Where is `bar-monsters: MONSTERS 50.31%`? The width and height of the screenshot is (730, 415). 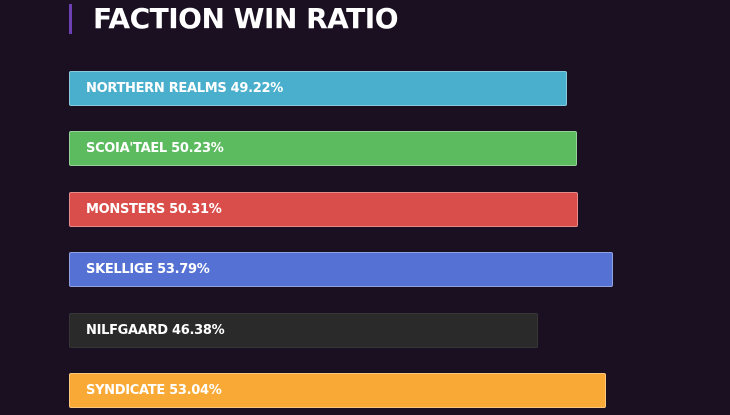
bar-monsters: MONSTERS 50.31% is located at coordinates (323, 209).